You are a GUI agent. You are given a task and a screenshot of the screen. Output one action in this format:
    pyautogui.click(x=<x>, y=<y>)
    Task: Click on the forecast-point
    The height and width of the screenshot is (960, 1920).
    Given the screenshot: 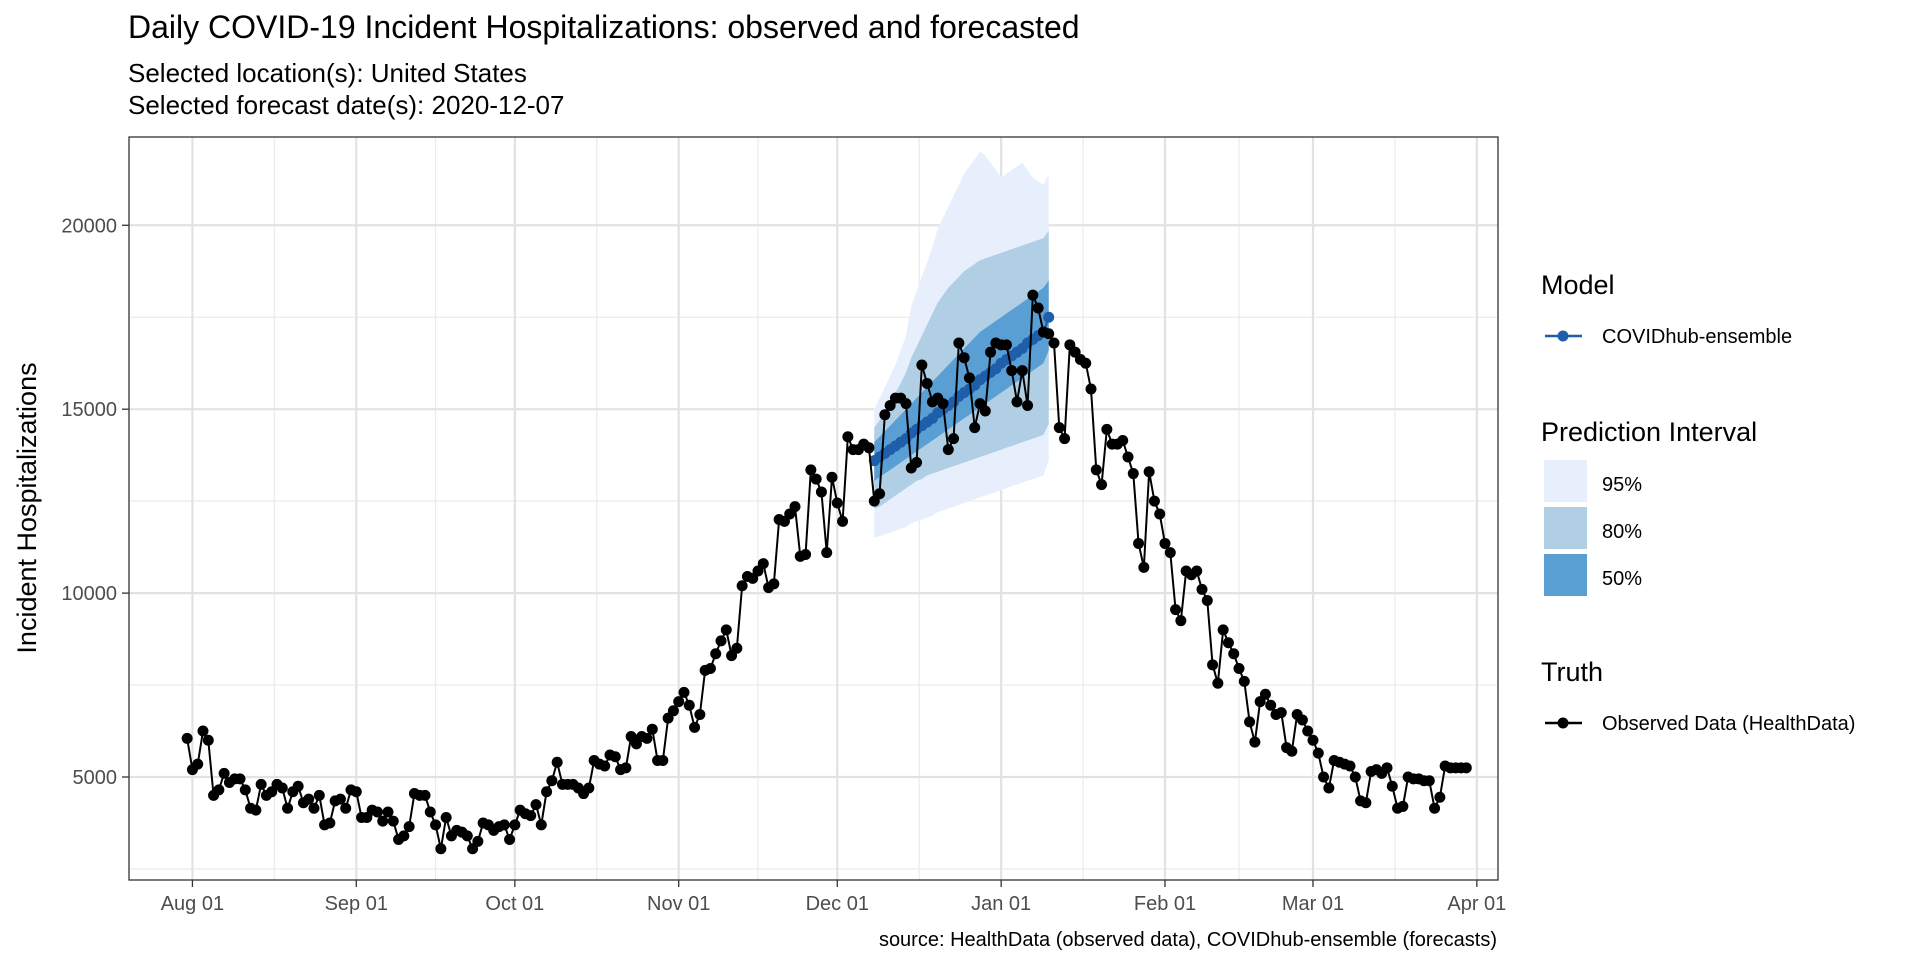 What is the action you would take?
    pyautogui.click(x=1049, y=317)
    